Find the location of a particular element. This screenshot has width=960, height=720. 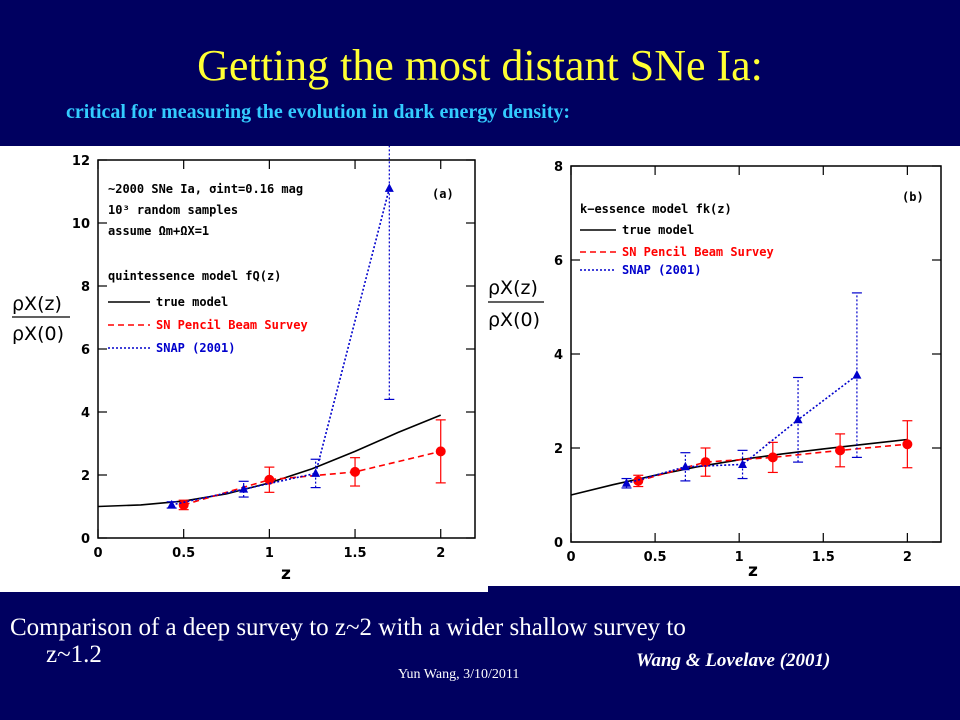

chart-b-xtick-label: 1 is located at coordinates (739, 557).